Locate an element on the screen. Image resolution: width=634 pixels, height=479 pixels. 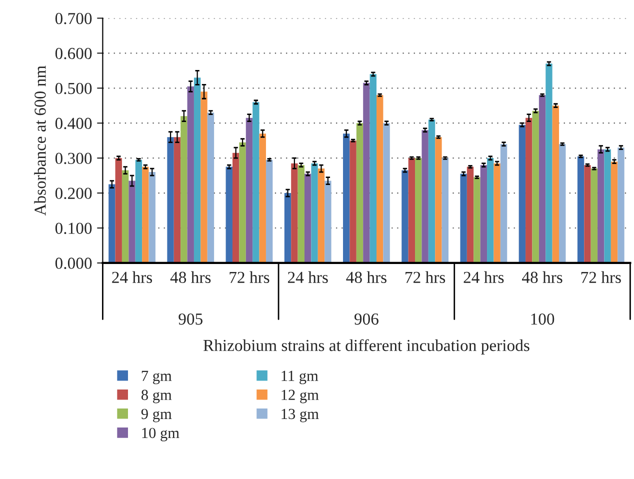
y-tick-label: 0.400 is located at coordinates (73, 124).